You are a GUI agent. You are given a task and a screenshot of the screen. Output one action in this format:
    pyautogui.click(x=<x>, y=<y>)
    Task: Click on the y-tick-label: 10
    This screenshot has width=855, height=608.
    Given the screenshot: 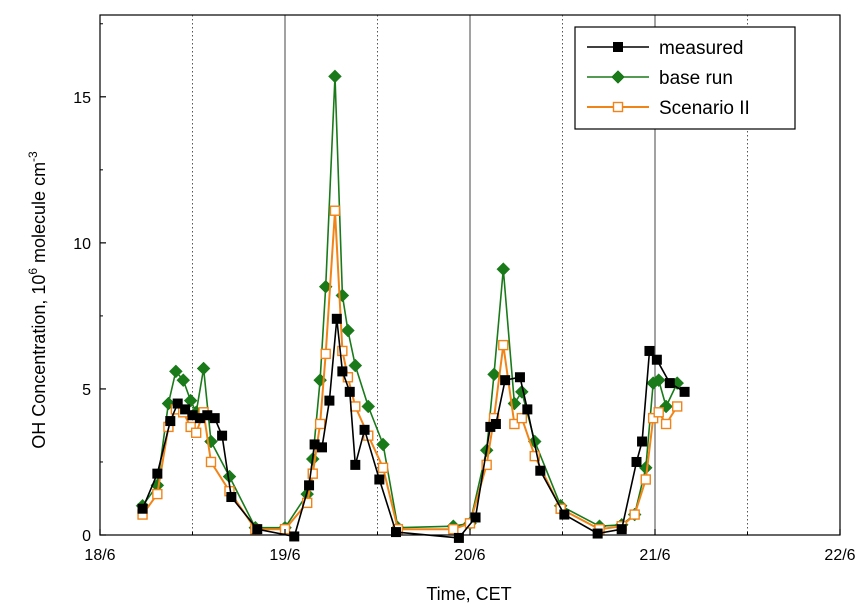 What is the action you would take?
    pyautogui.click(x=82, y=244)
    